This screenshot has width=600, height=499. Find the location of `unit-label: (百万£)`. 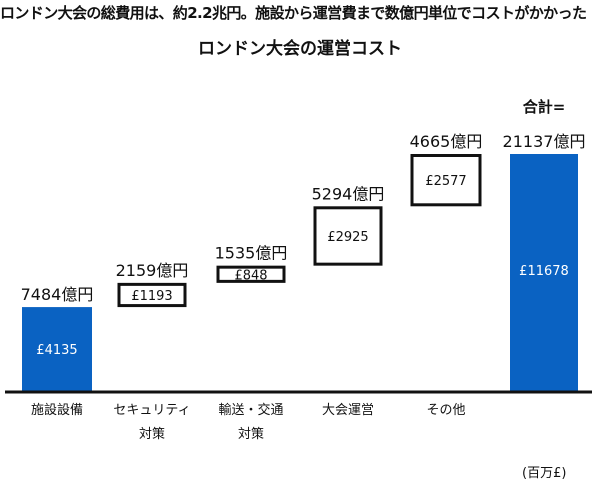

unit-label: (百万£) is located at coordinates (544, 473).